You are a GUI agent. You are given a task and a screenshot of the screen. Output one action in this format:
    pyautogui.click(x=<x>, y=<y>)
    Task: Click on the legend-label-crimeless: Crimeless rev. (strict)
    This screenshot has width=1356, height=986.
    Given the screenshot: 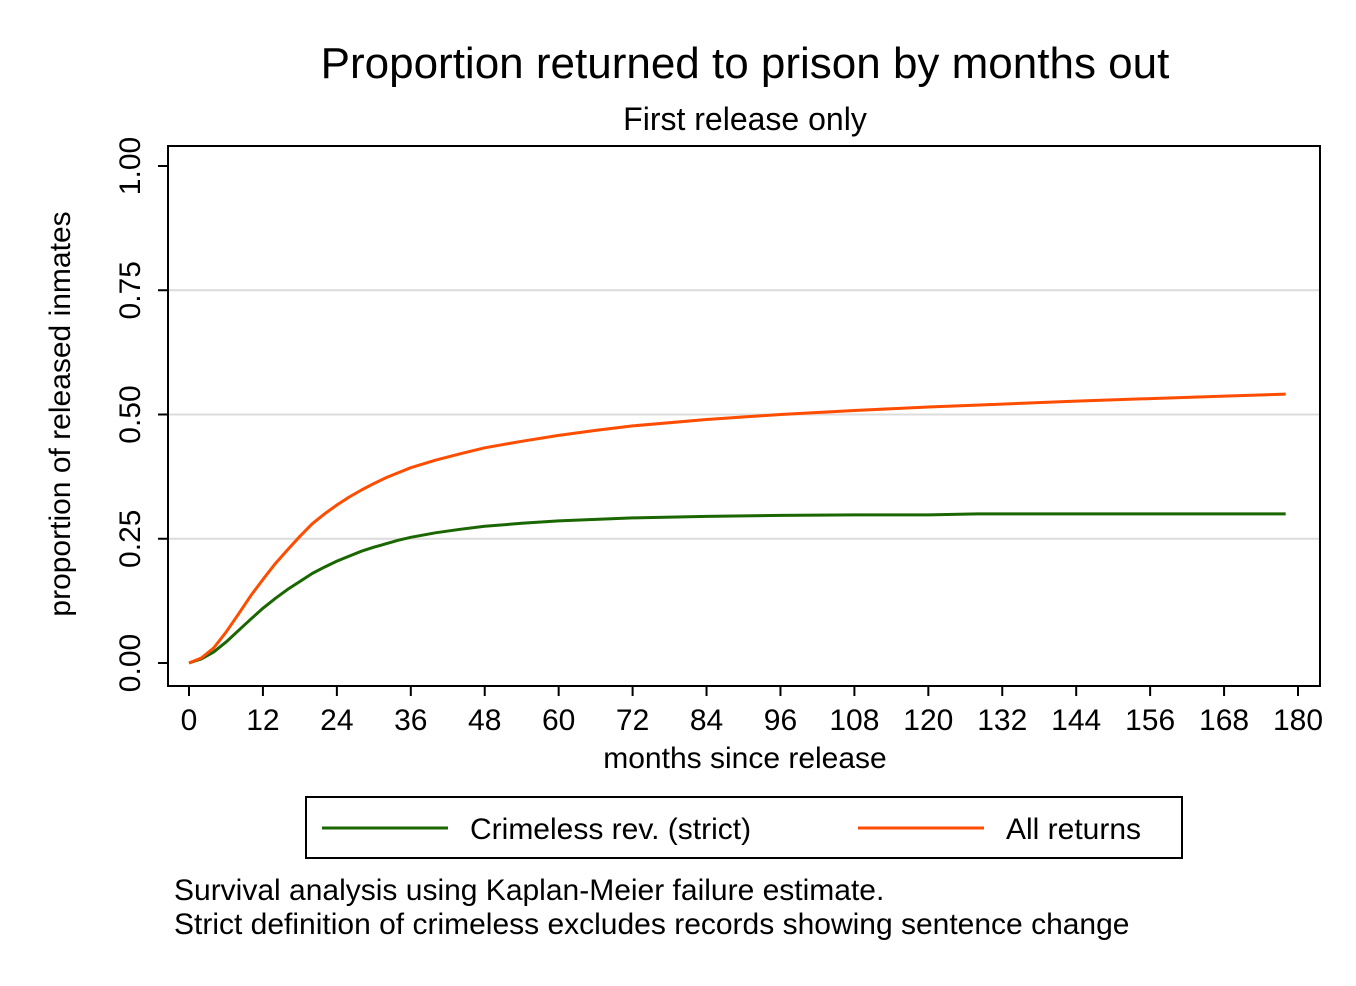 What is the action you would take?
    pyautogui.click(x=610, y=829)
    